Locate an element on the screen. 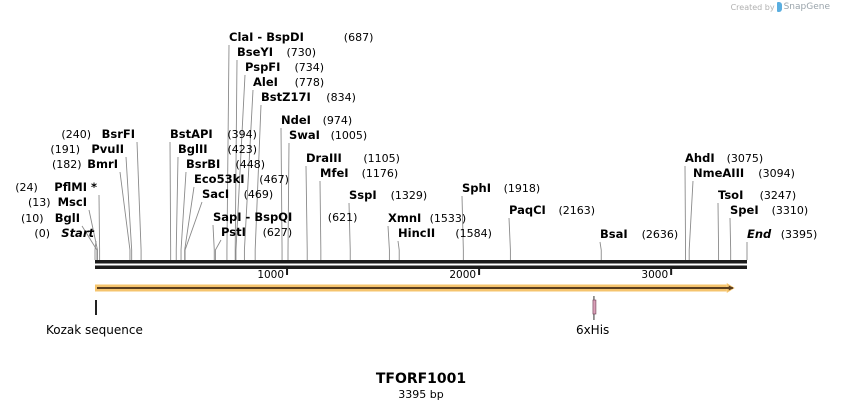  backbone-top-strand is located at coordinates (421, 262).